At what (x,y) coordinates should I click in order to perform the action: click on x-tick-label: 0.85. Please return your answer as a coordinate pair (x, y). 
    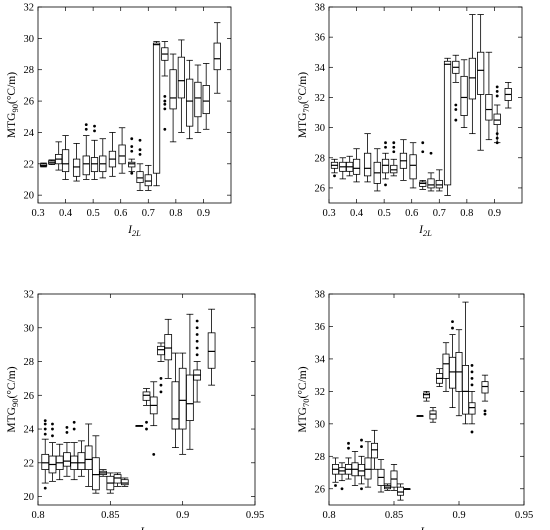
    Looking at the image, I should click on (110, 515).